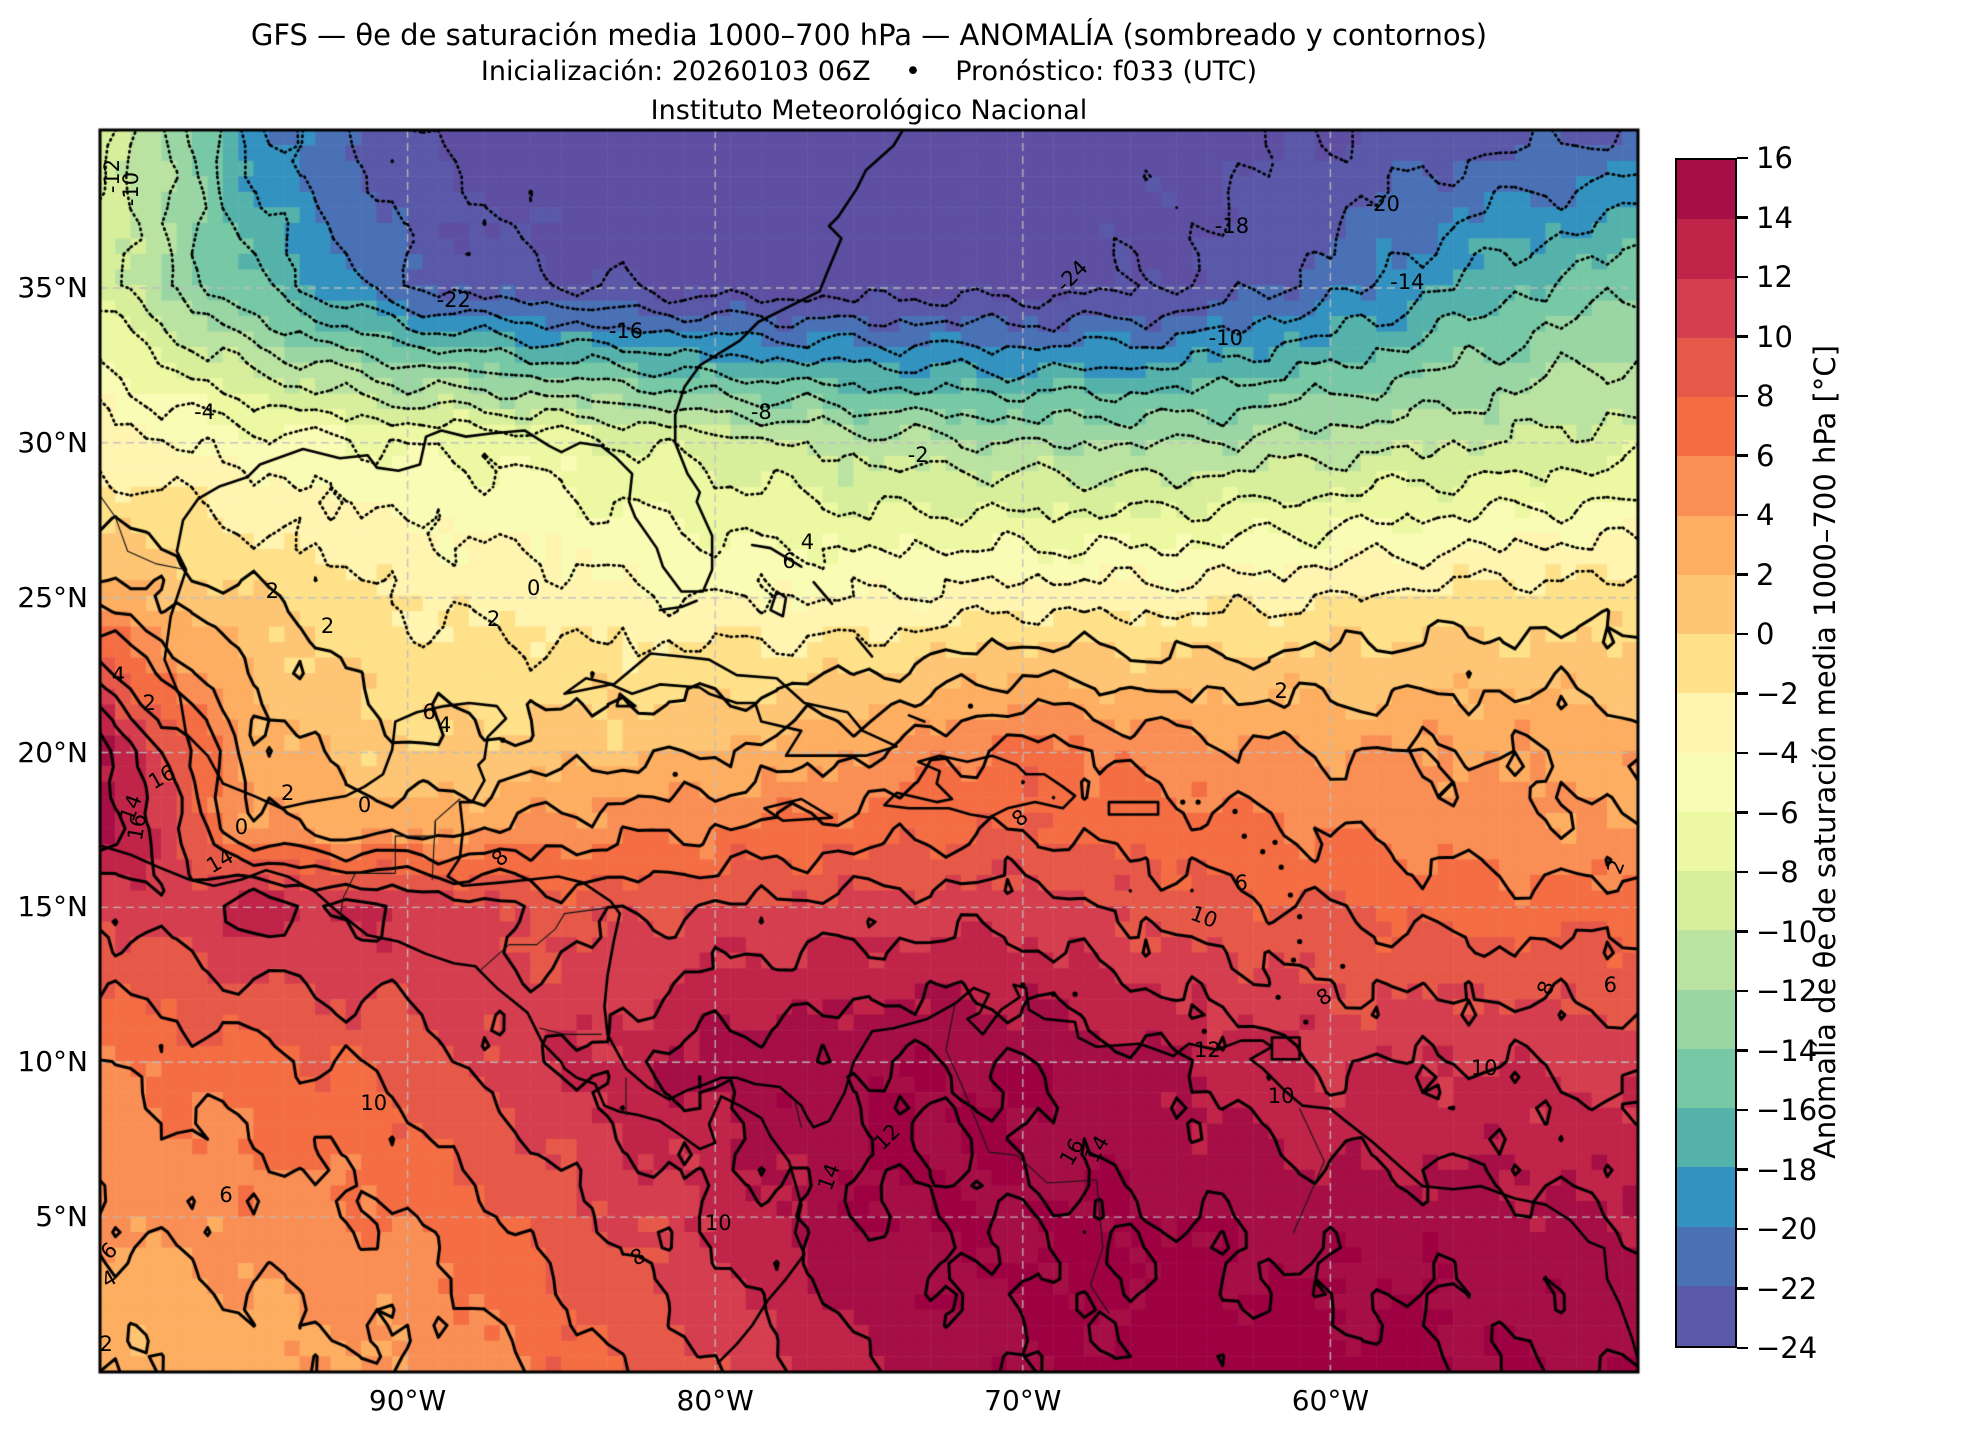 This screenshot has height=1440, width=1980. Describe the element at coordinates (1787, 1348) in the screenshot. I see `colorbar-tick-label: −24` at that location.